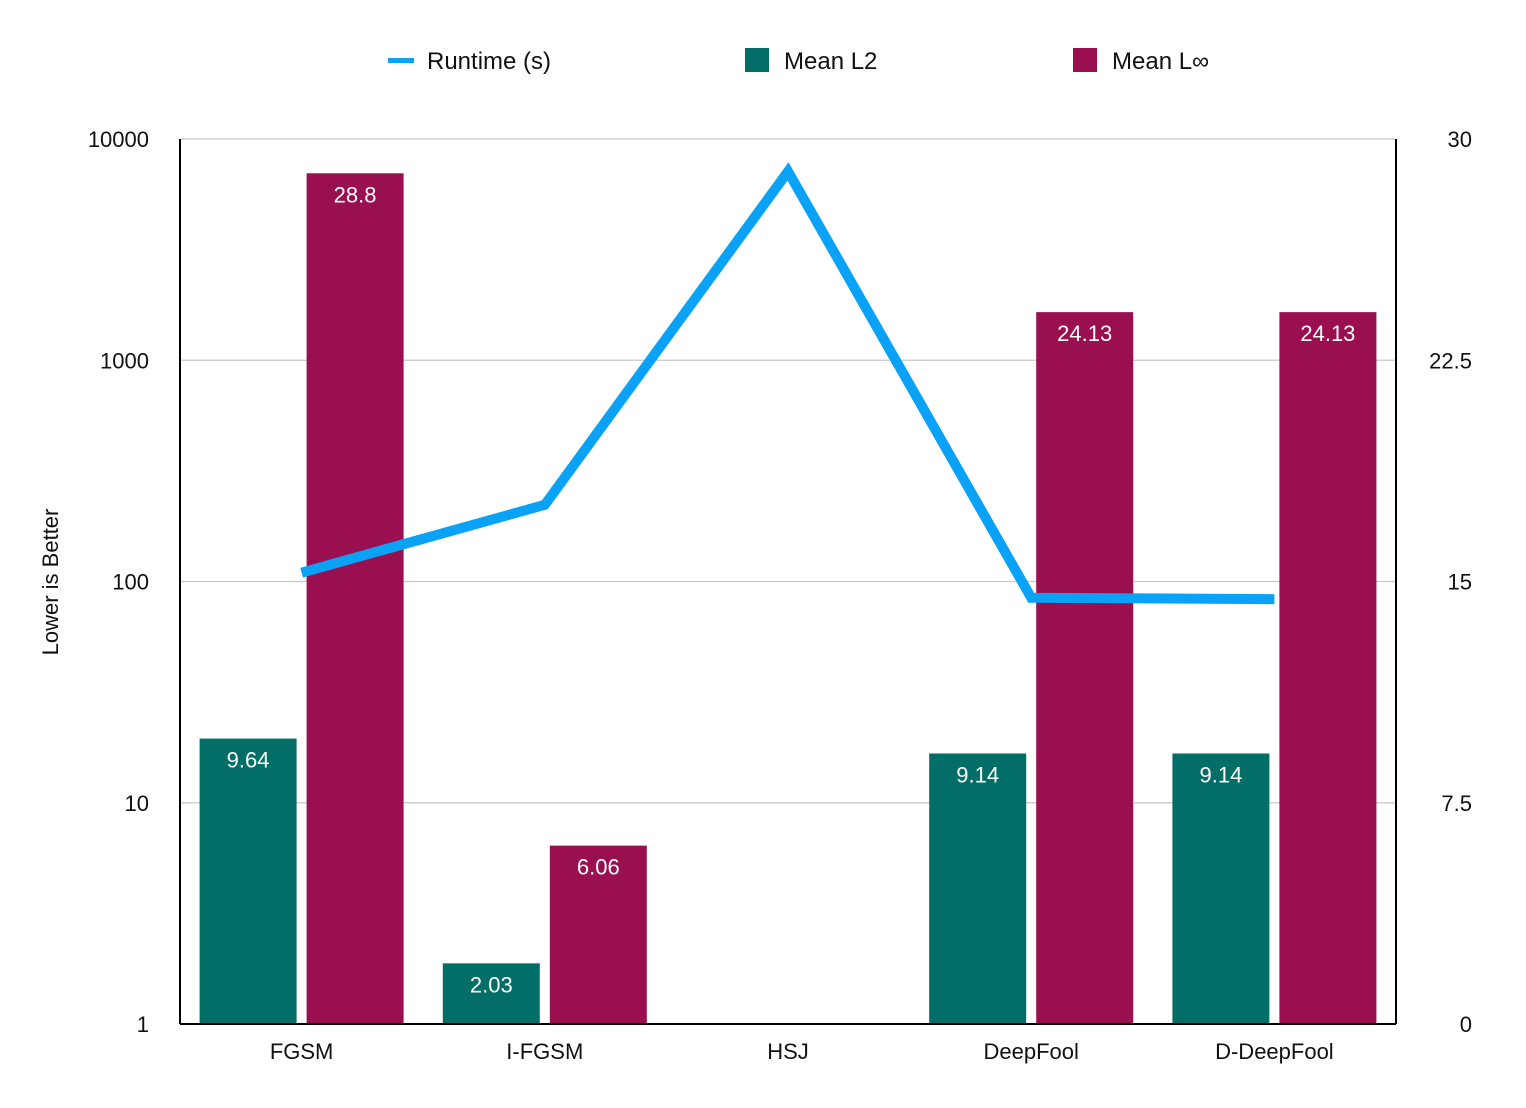  Describe the element at coordinates (355, 194) in the screenshot. I see `bar-value-label: 28.8` at that location.